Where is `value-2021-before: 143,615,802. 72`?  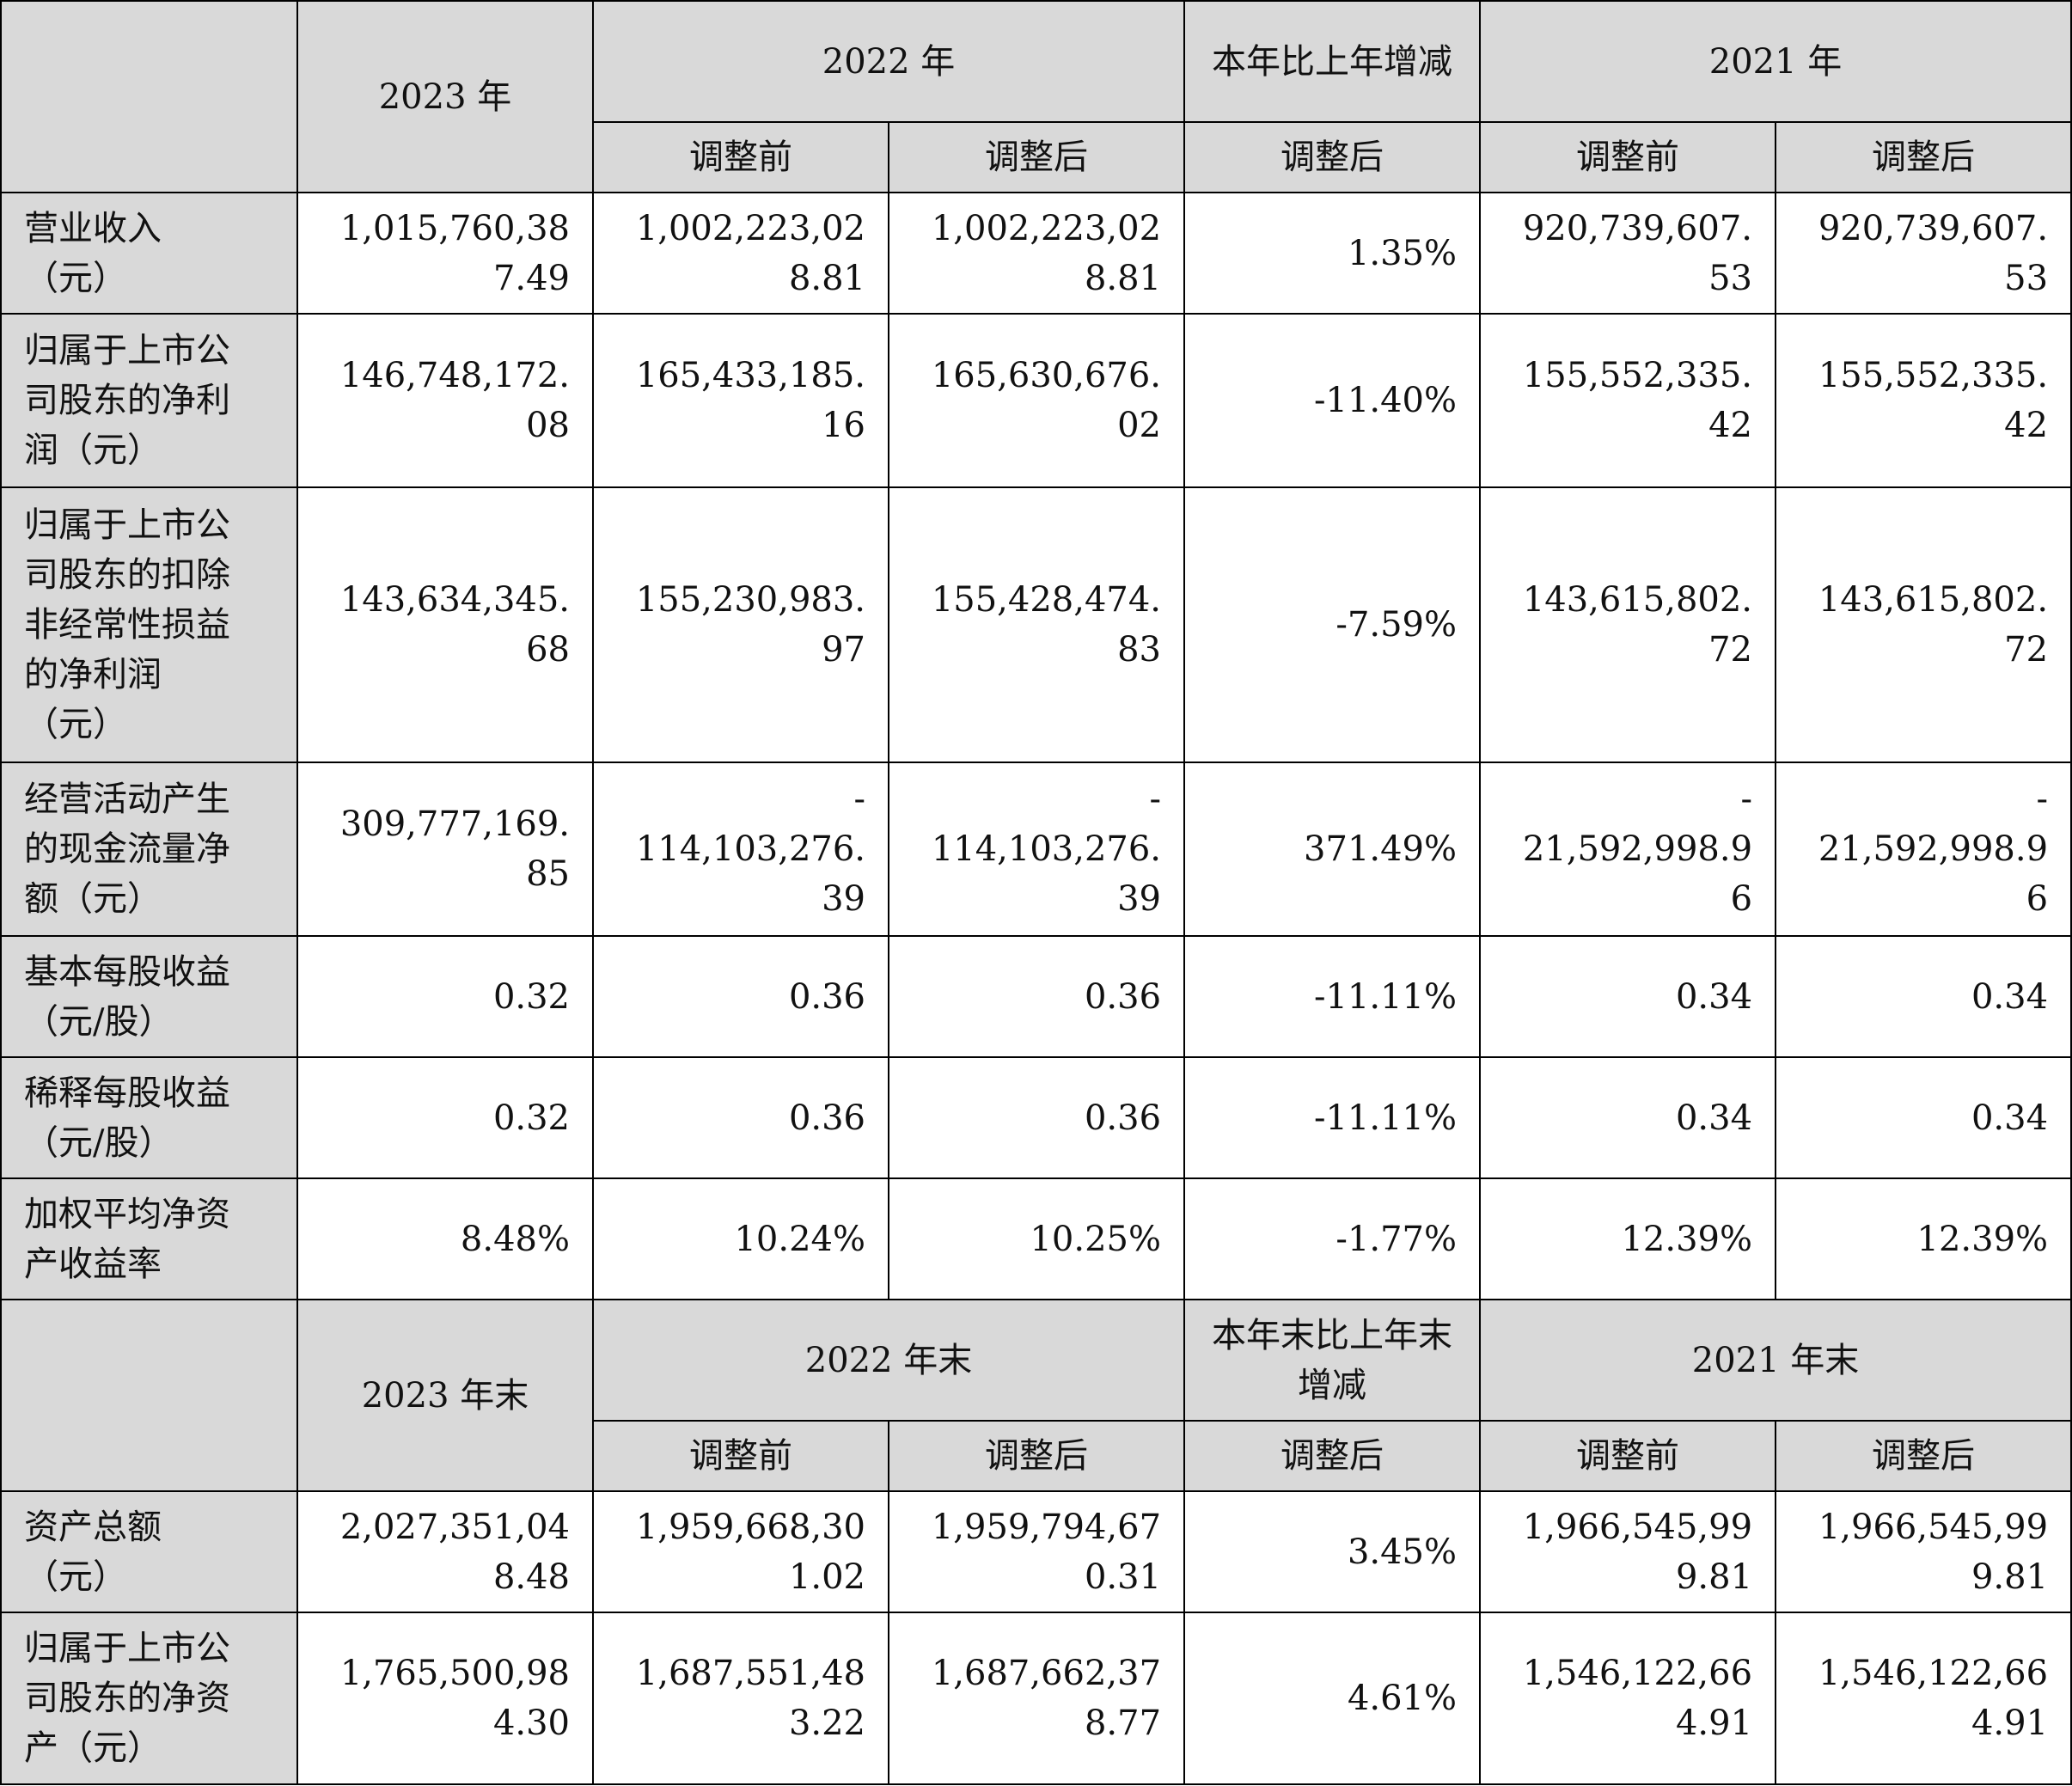 value-2021-before: 143,615,802. 72 is located at coordinates (1628, 624).